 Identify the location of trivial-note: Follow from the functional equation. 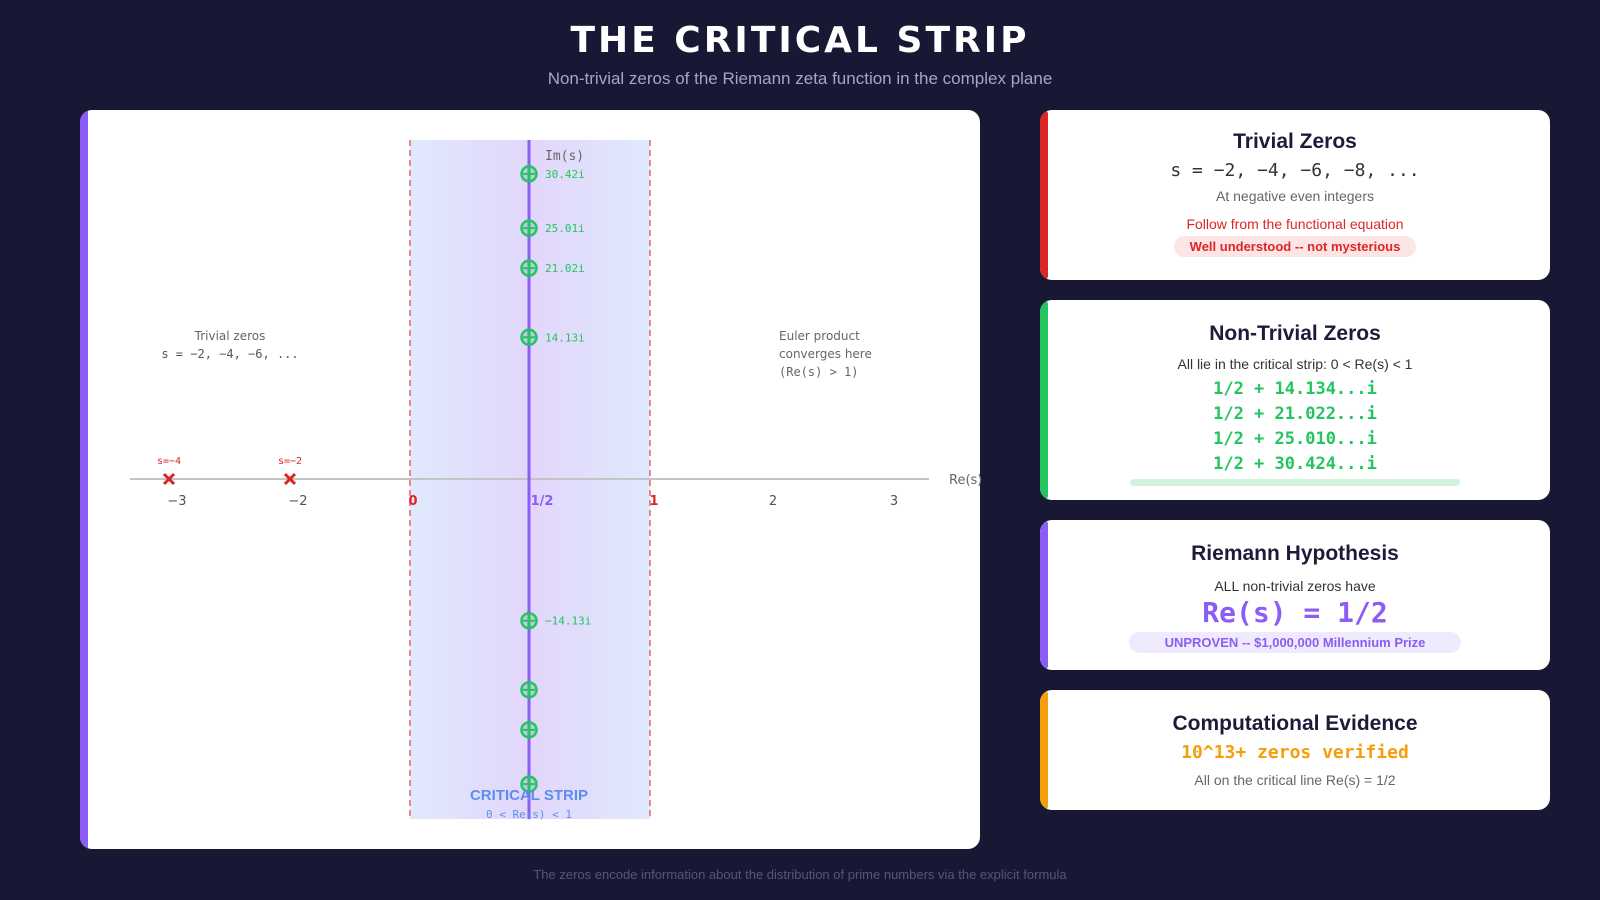
(1295, 224).